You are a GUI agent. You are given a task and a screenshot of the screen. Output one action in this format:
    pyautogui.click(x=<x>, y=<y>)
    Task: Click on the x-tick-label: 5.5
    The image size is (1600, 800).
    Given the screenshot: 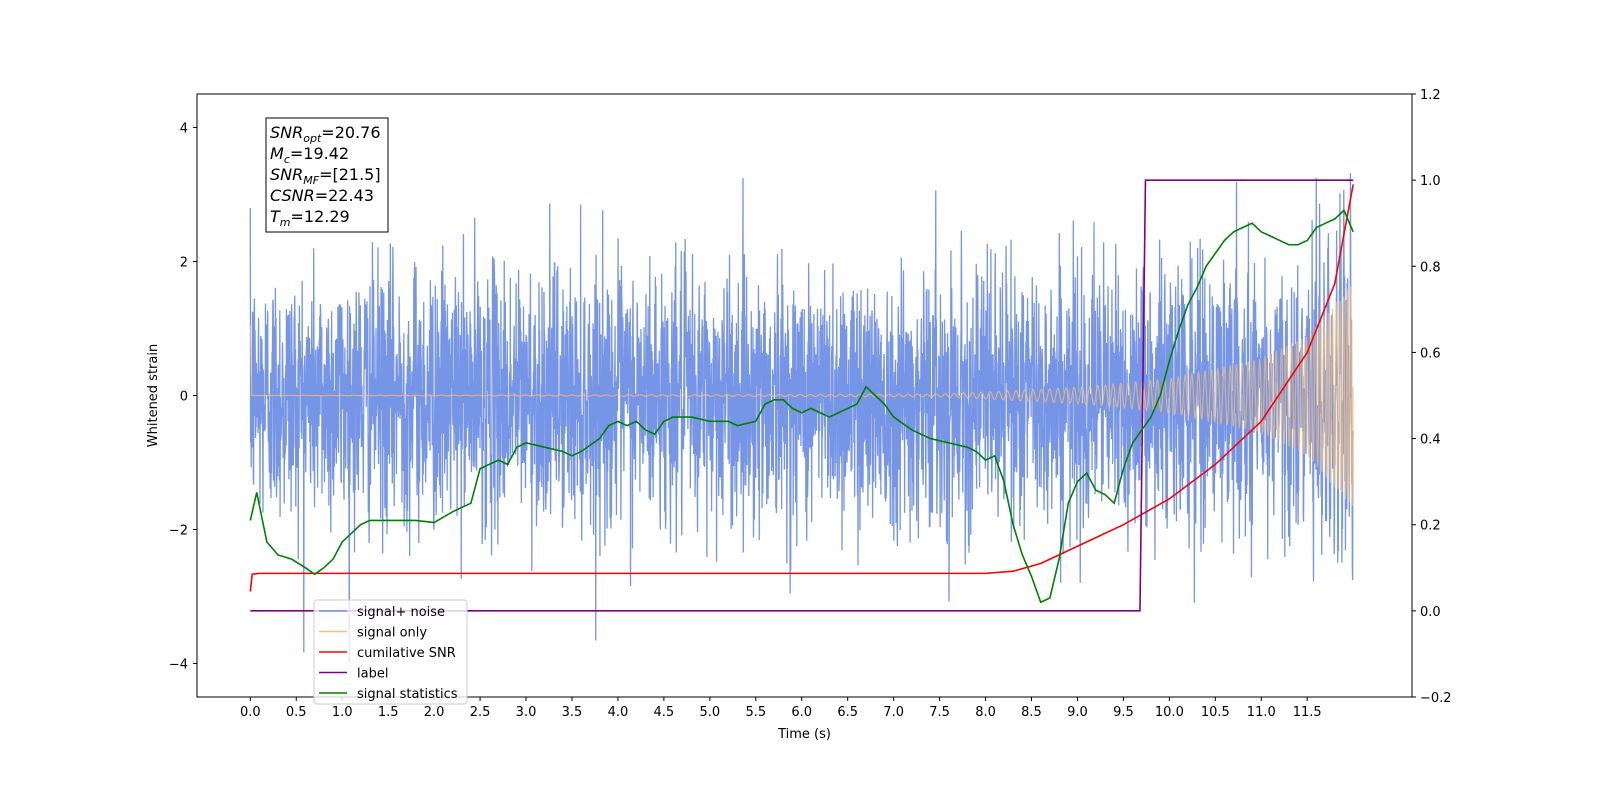 What is the action you would take?
    pyautogui.click(x=755, y=712)
    